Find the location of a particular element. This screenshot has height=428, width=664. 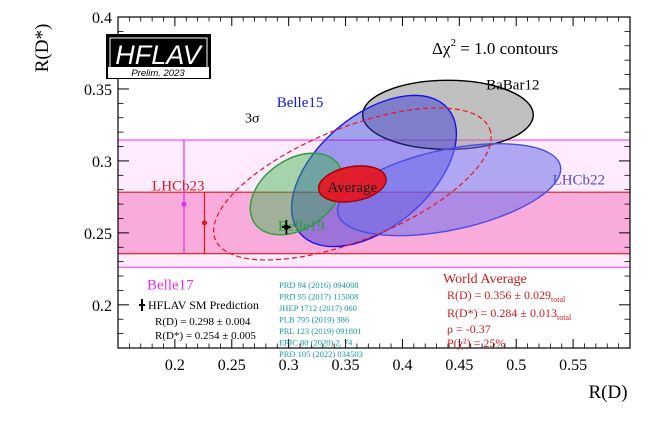

point-belle17 is located at coordinates (184, 204).